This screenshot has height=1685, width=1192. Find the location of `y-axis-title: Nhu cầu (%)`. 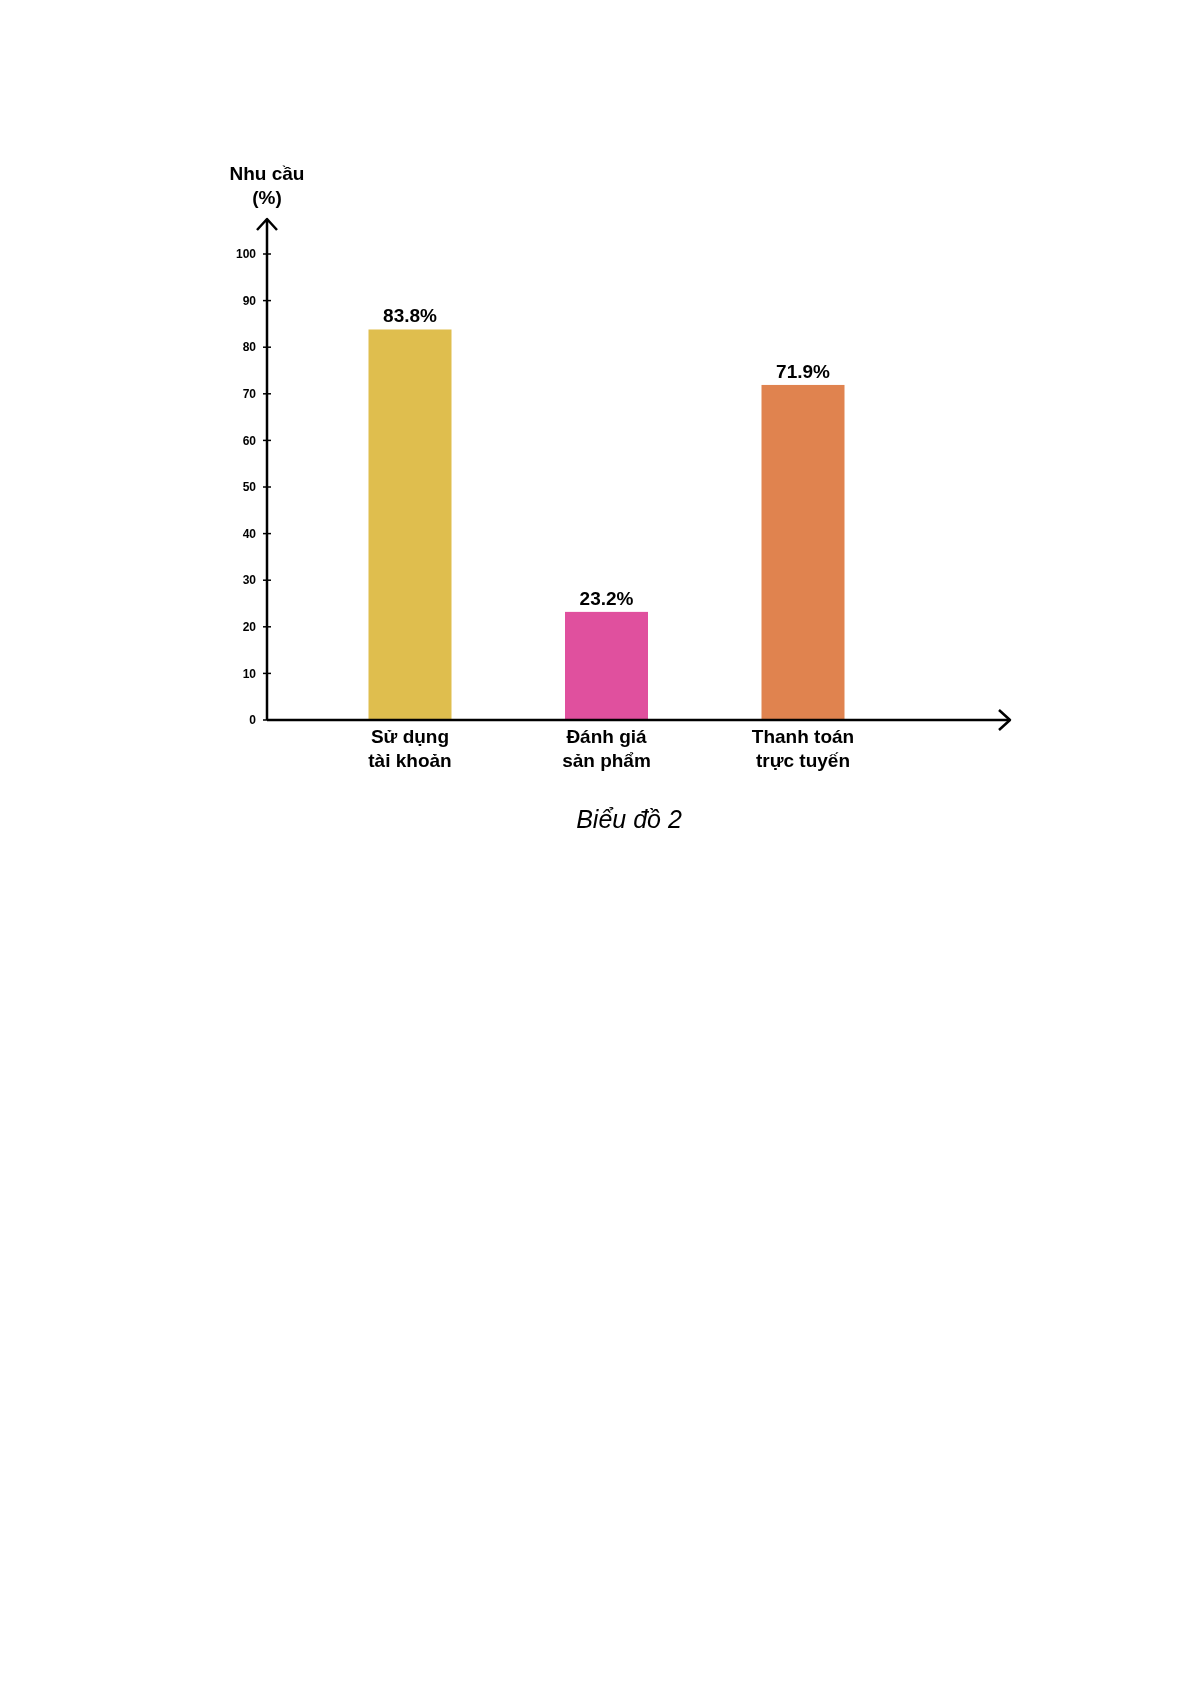

y-axis-title: Nhu cầu (%) is located at coordinates (267, 185).